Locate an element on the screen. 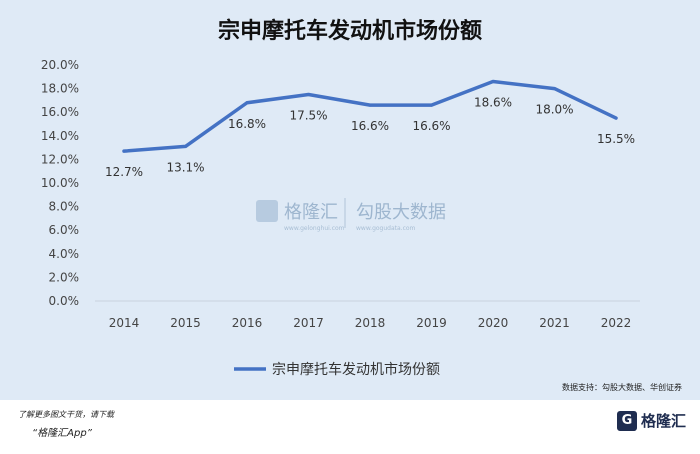 The image size is (700, 454). x-tick-label: 2022 is located at coordinates (616, 323).